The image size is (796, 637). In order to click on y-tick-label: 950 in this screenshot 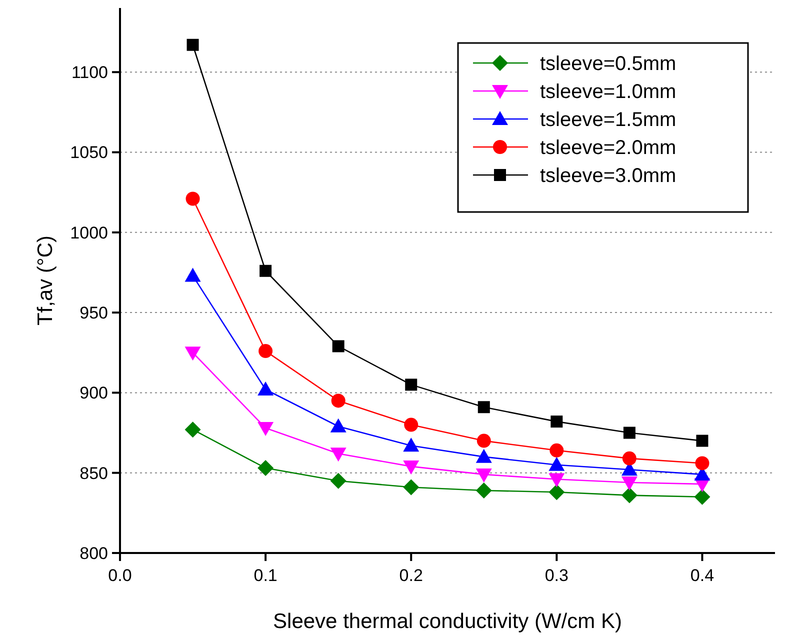, I will do `click(94, 313)`.